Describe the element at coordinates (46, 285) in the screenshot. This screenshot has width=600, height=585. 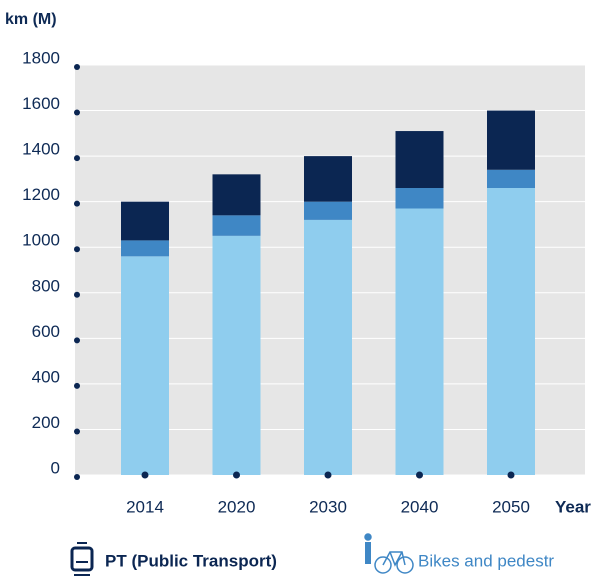
I see `y-tick-label: 800` at that location.